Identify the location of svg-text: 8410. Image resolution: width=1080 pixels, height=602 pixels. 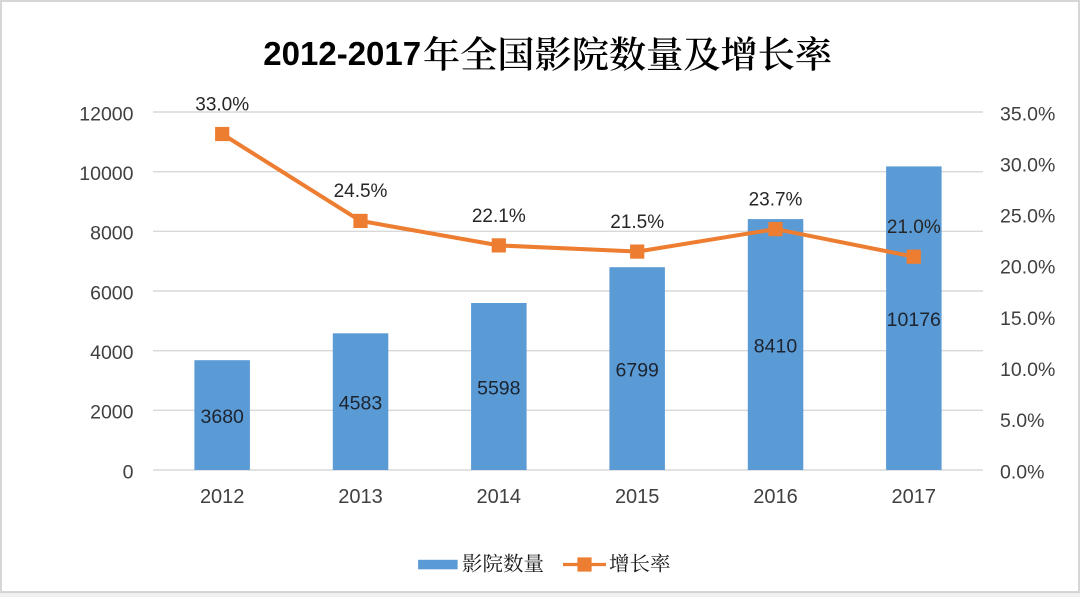
(776, 347).